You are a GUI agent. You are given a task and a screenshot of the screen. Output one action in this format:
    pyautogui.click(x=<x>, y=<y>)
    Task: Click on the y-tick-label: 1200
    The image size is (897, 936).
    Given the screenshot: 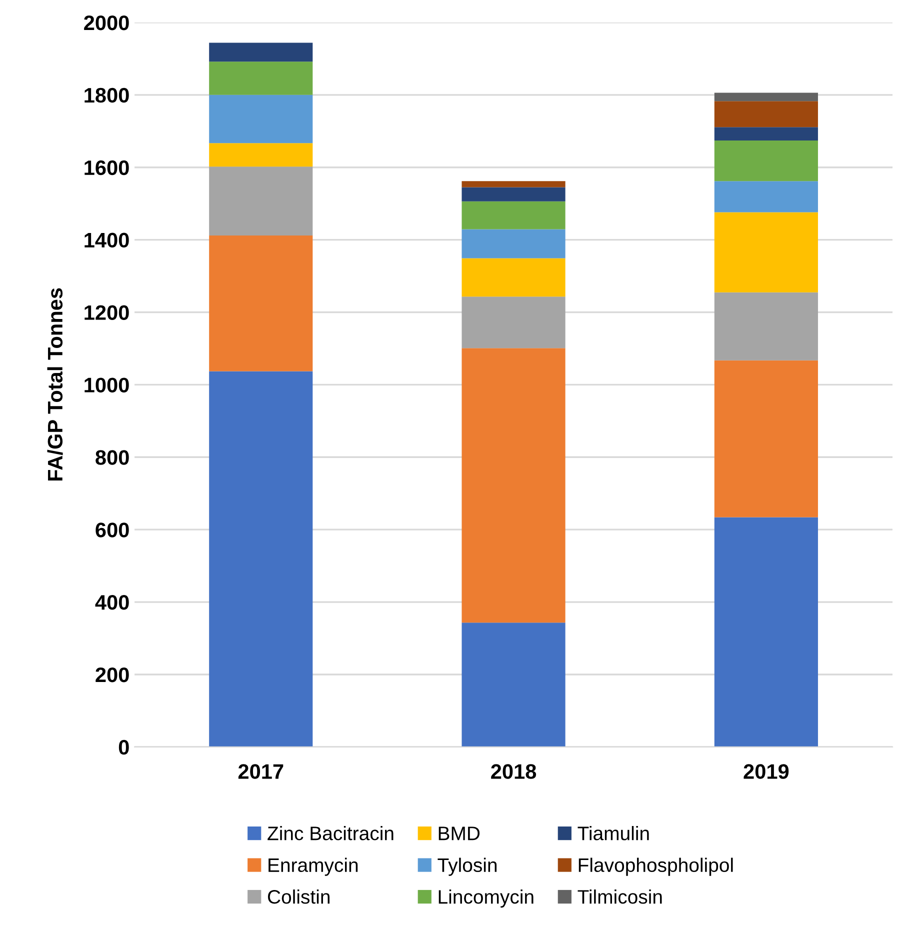 What is the action you would take?
    pyautogui.click(x=106, y=312)
    